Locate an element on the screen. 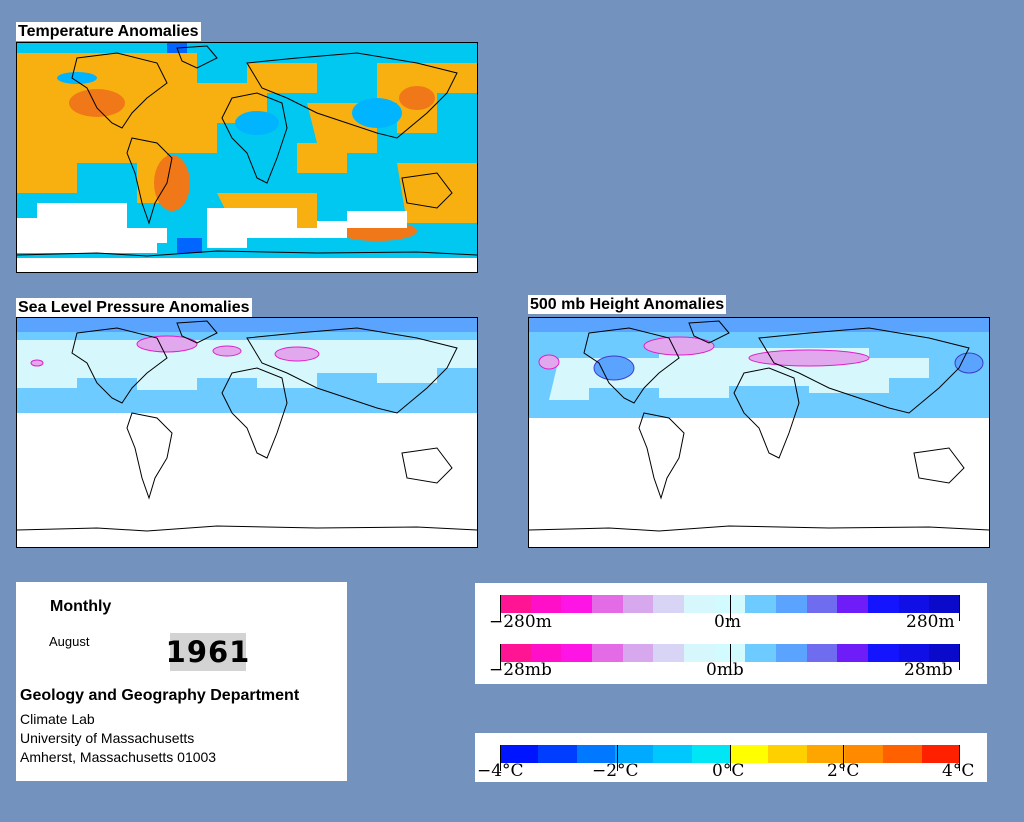 Image resolution: width=1024 pixels, height=822 pixels. height-min-label: −280m is located at coordinates (520, 622).